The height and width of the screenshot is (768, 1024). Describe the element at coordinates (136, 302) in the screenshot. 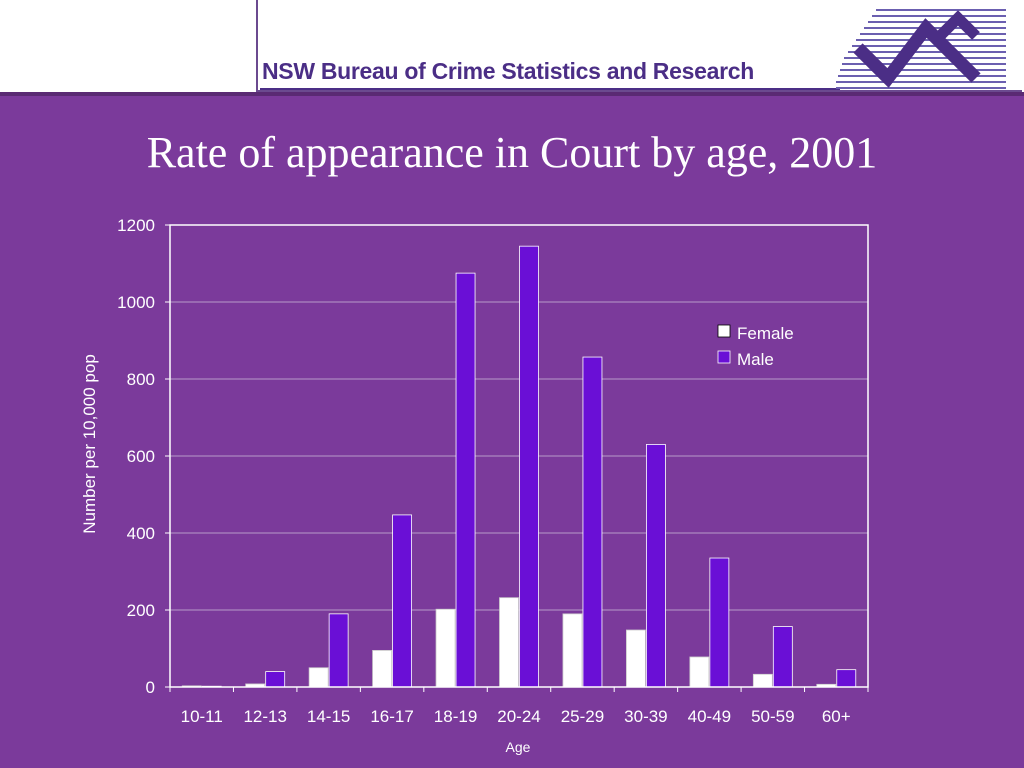

I see `y-tick-label: 1000` at that location.